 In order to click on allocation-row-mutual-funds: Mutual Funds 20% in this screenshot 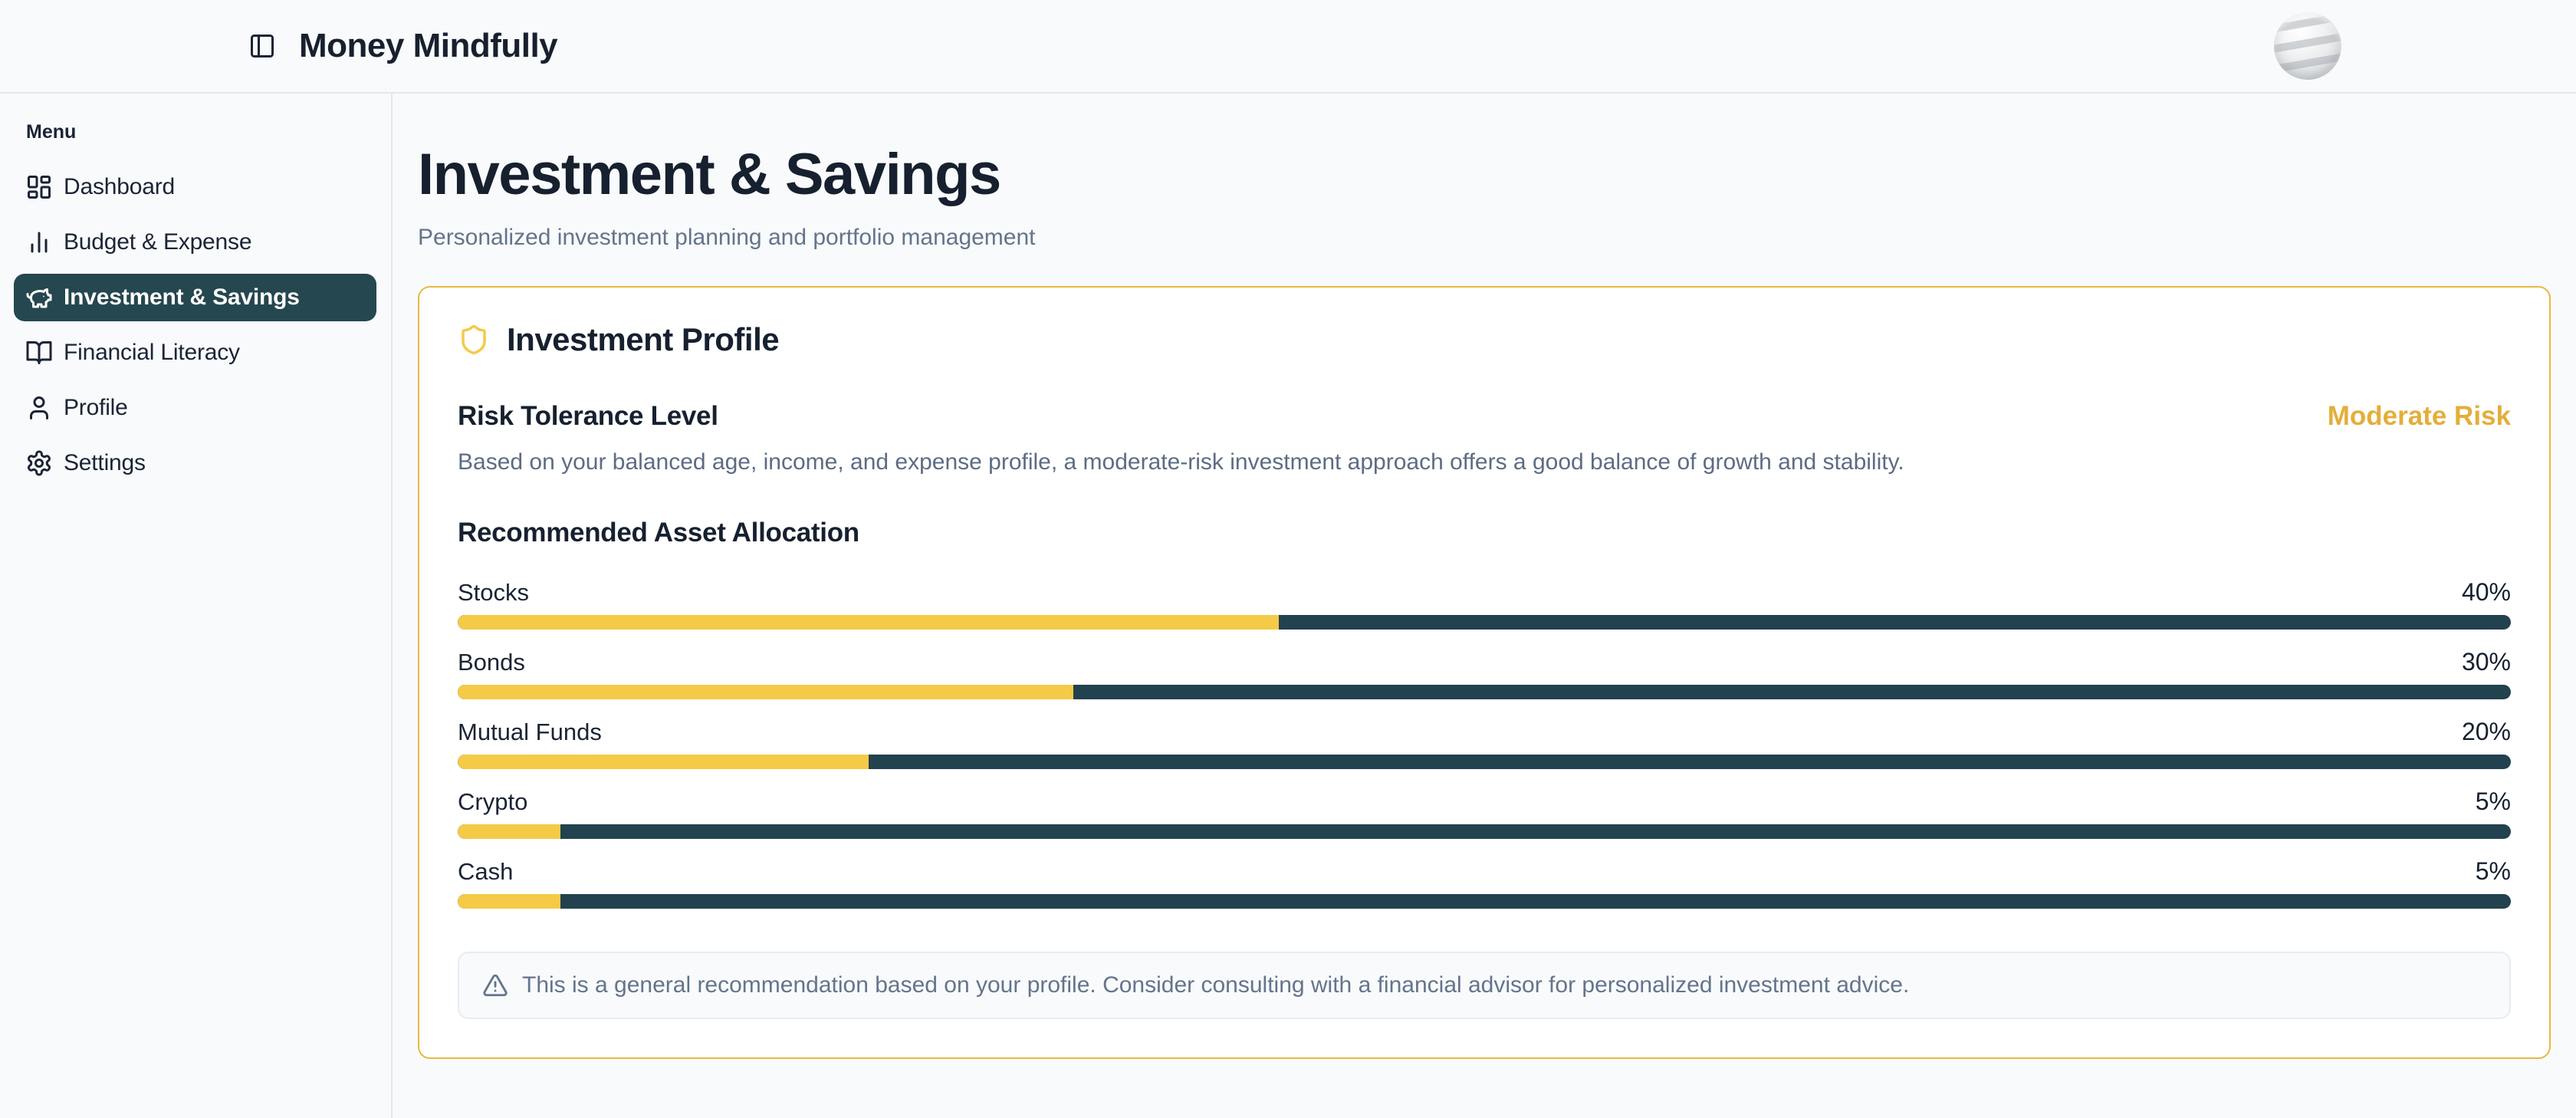, I will do `click(1485, 743)`.